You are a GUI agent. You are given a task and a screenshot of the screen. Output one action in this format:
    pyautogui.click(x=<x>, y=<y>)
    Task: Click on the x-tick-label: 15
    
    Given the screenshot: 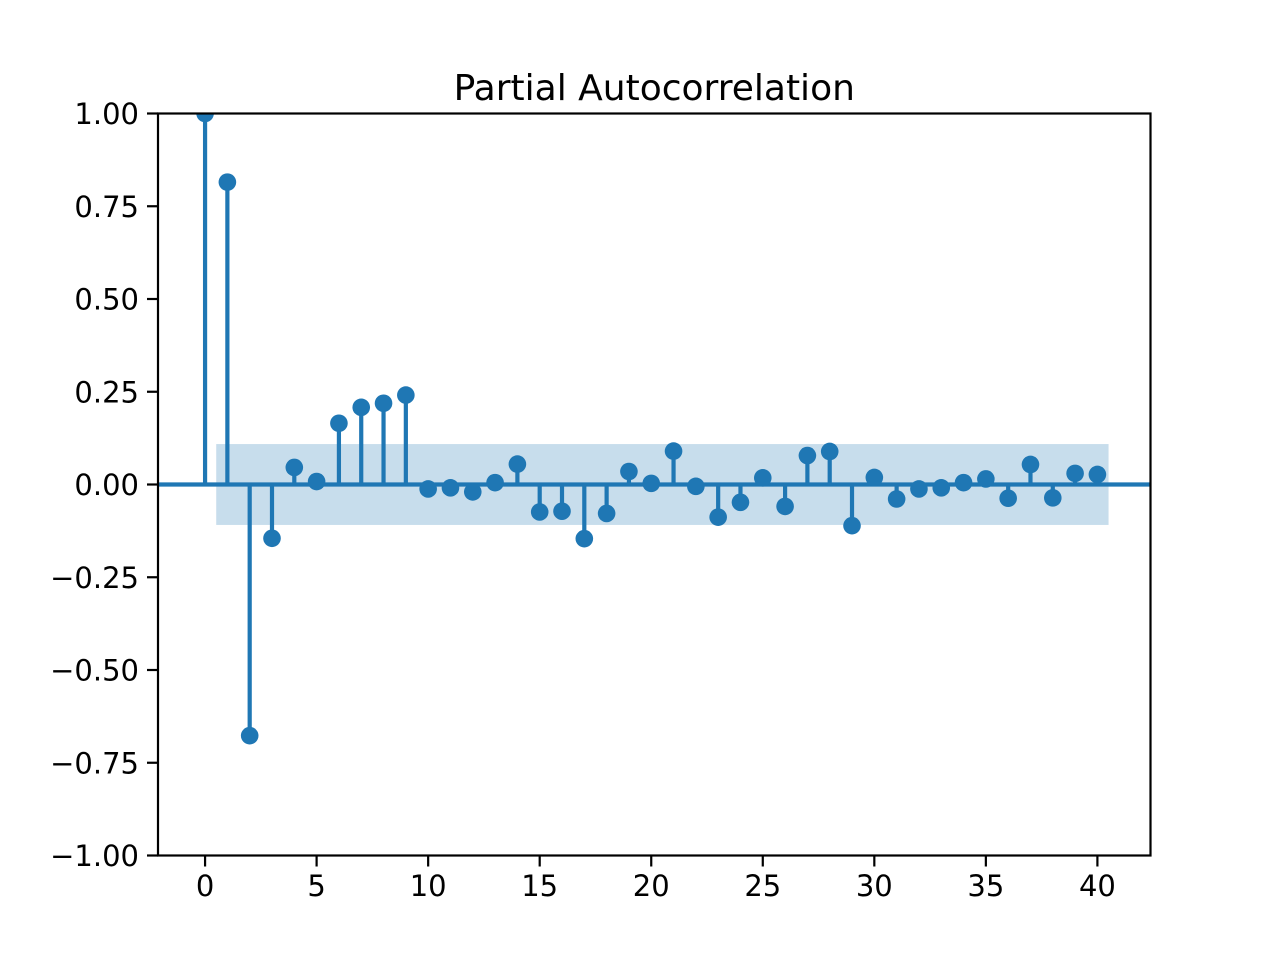 What is the action you would take?
    pyautogui.click(x=539, y=886)
    